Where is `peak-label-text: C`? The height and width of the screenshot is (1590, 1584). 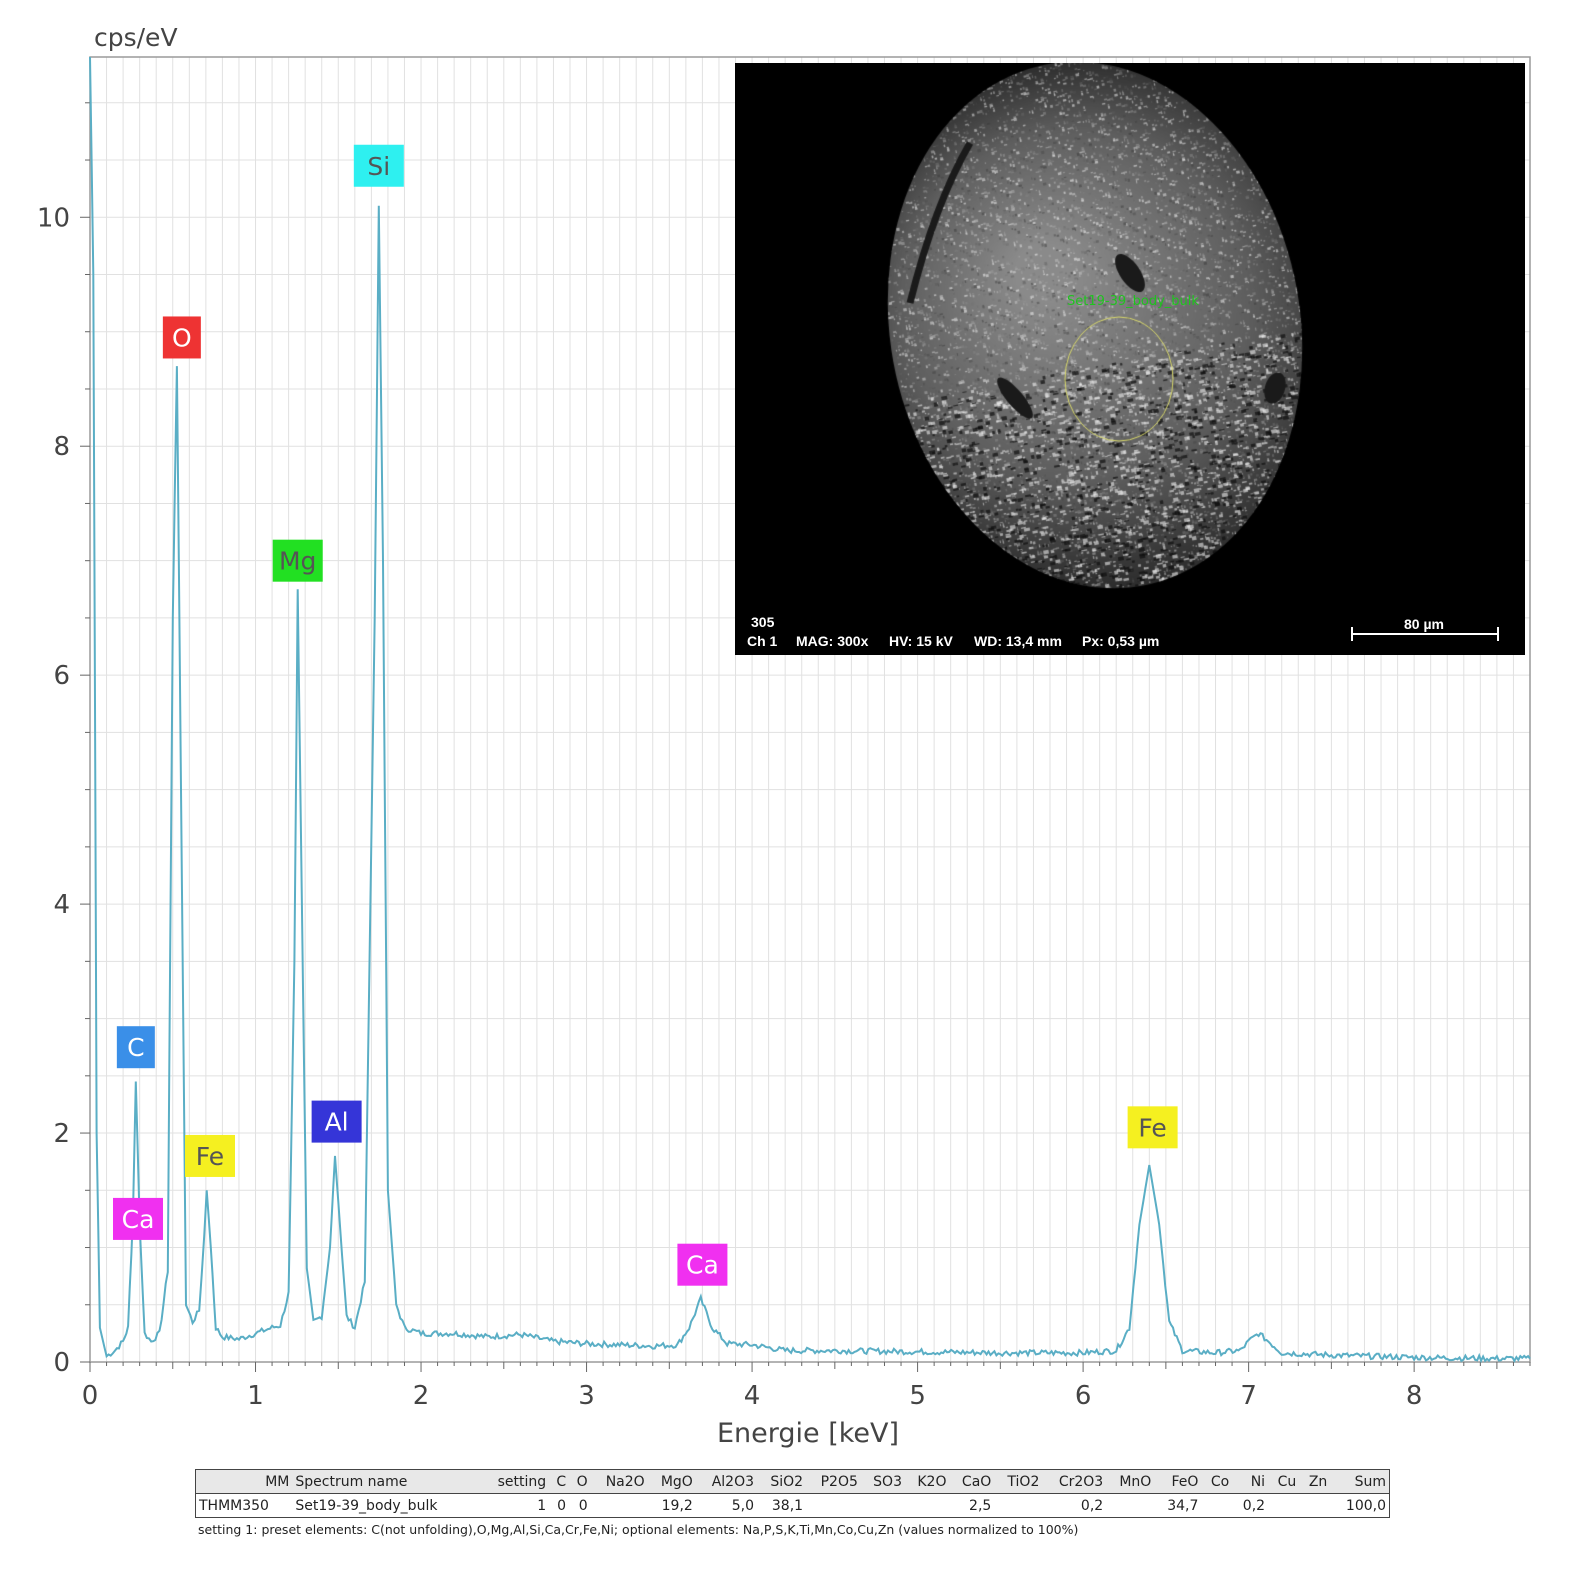
peak-label-text: C is located at coordinates (135, 1047).